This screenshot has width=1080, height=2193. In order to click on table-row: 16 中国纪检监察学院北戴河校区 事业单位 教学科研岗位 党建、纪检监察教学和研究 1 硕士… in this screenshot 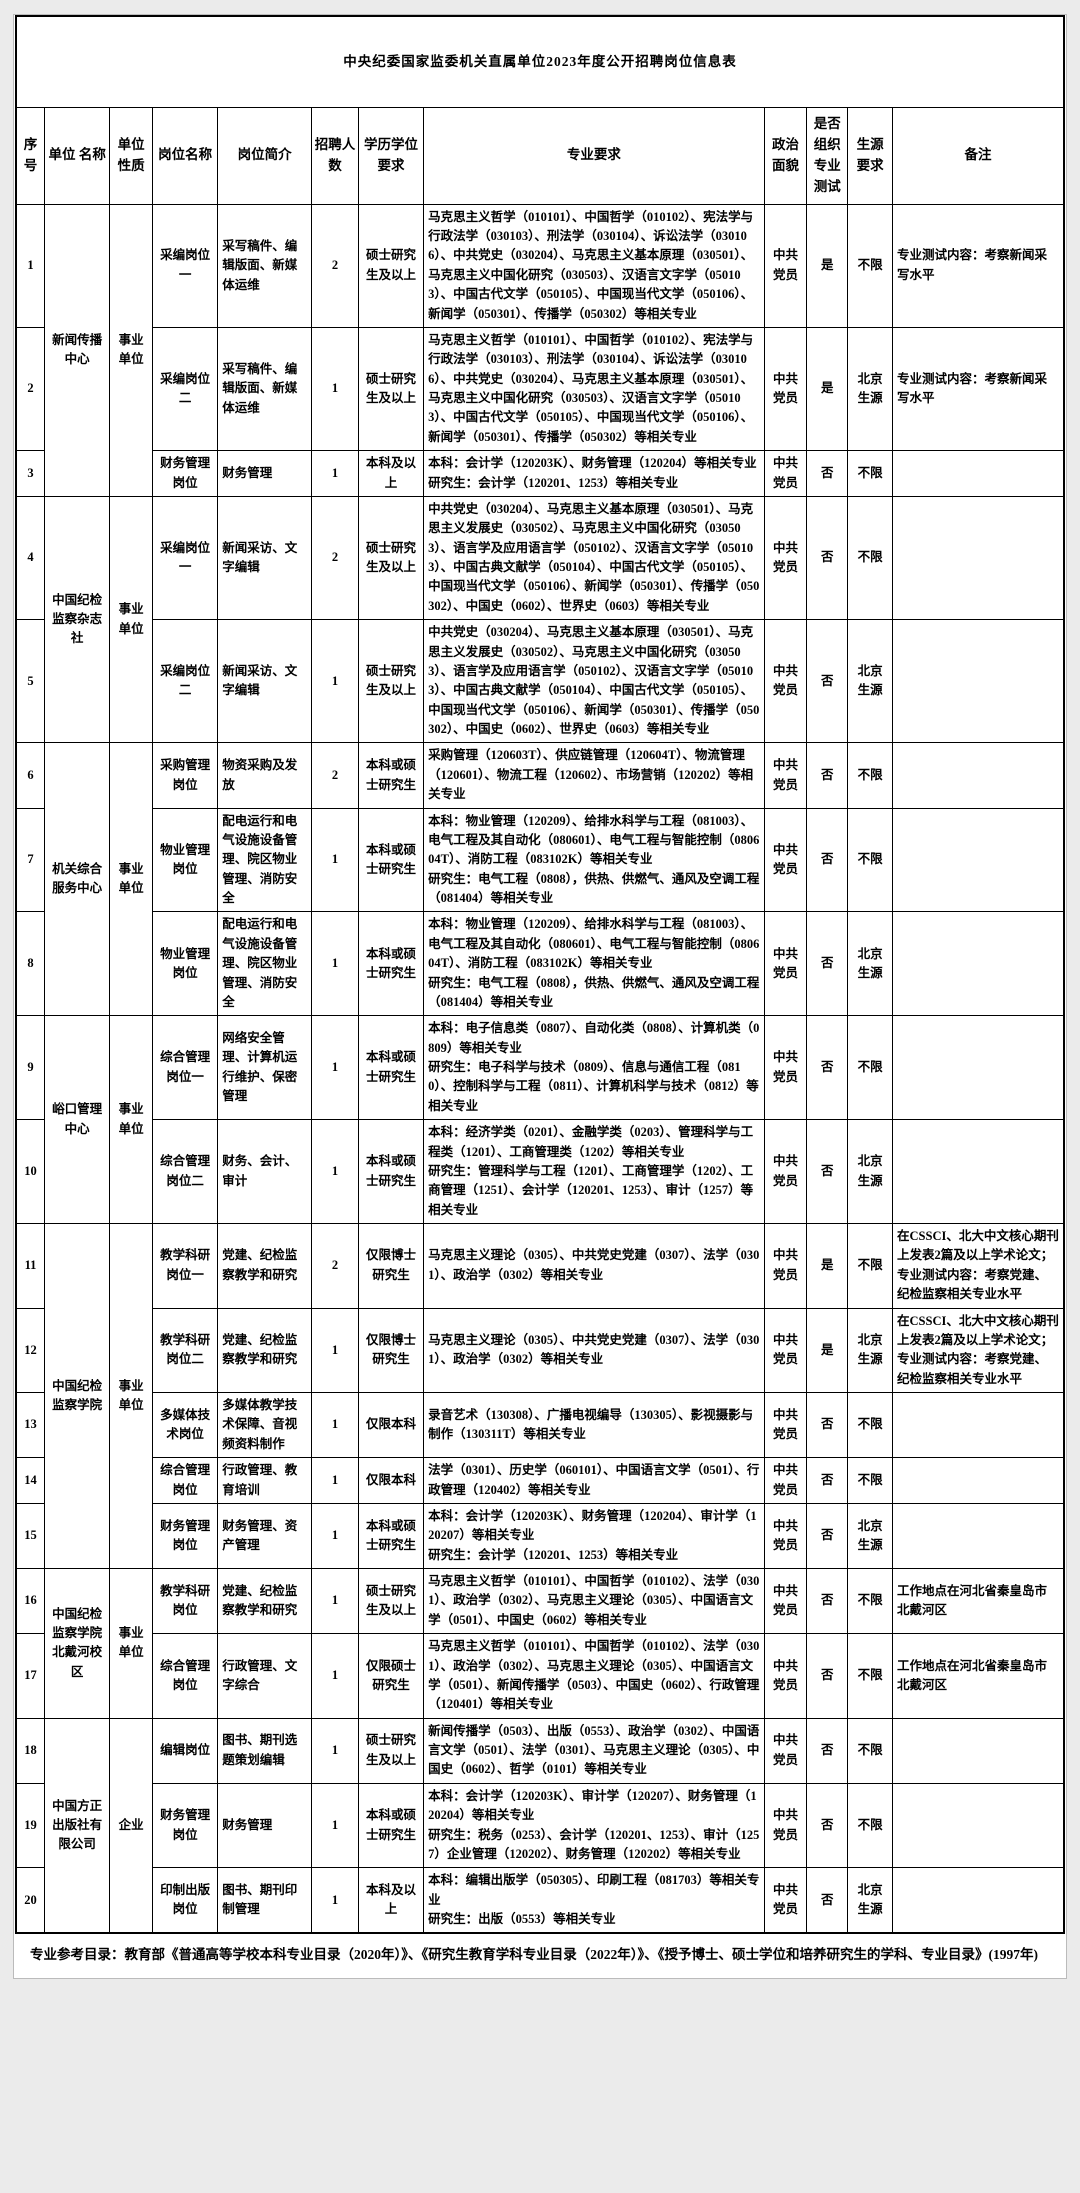, I will do `click(540, 1643)`.